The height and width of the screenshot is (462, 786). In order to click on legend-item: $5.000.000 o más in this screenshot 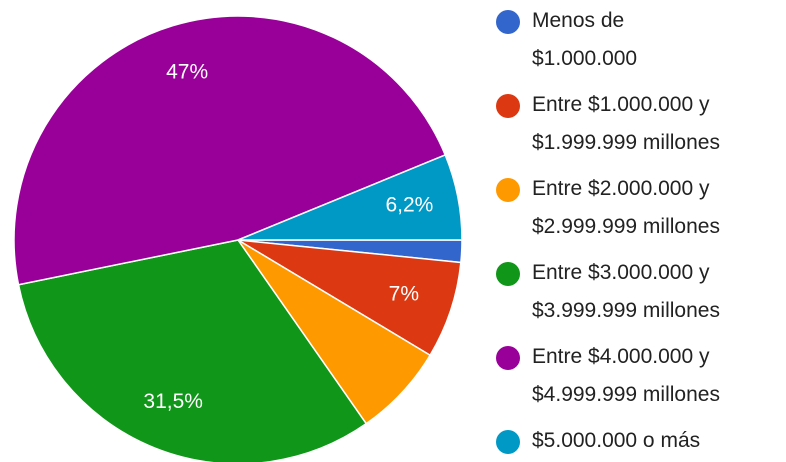, I will do `click(608, 443)`.